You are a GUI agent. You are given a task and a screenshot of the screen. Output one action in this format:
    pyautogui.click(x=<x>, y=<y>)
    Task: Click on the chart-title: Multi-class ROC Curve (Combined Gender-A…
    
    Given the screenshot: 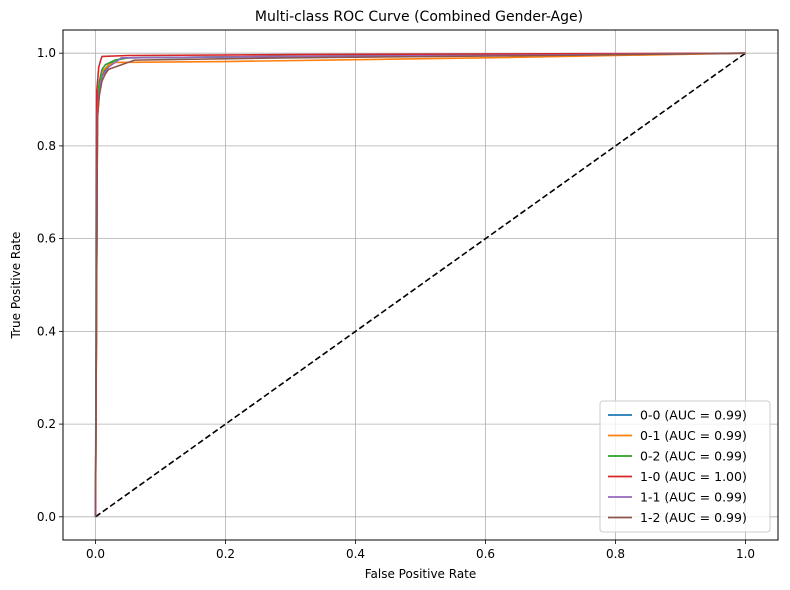 What is the action you would take?
    pyautogui.click(x=419, y=17)
    